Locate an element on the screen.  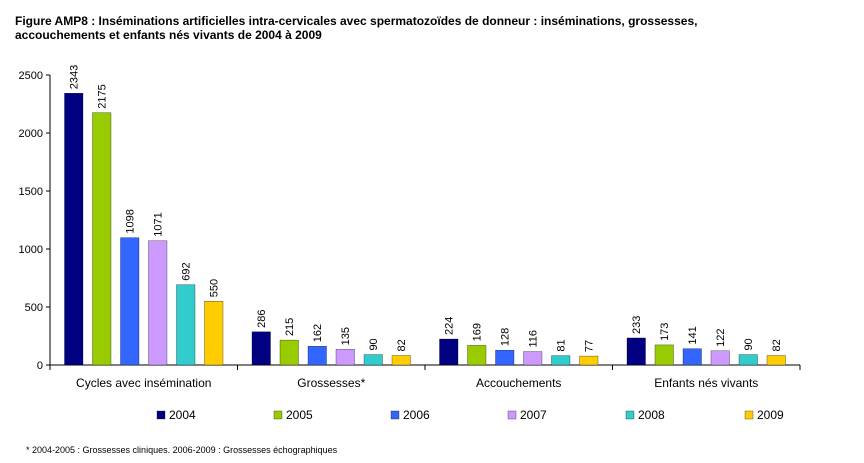
bar-value-label: 233 is located at coordinates (637, 325).